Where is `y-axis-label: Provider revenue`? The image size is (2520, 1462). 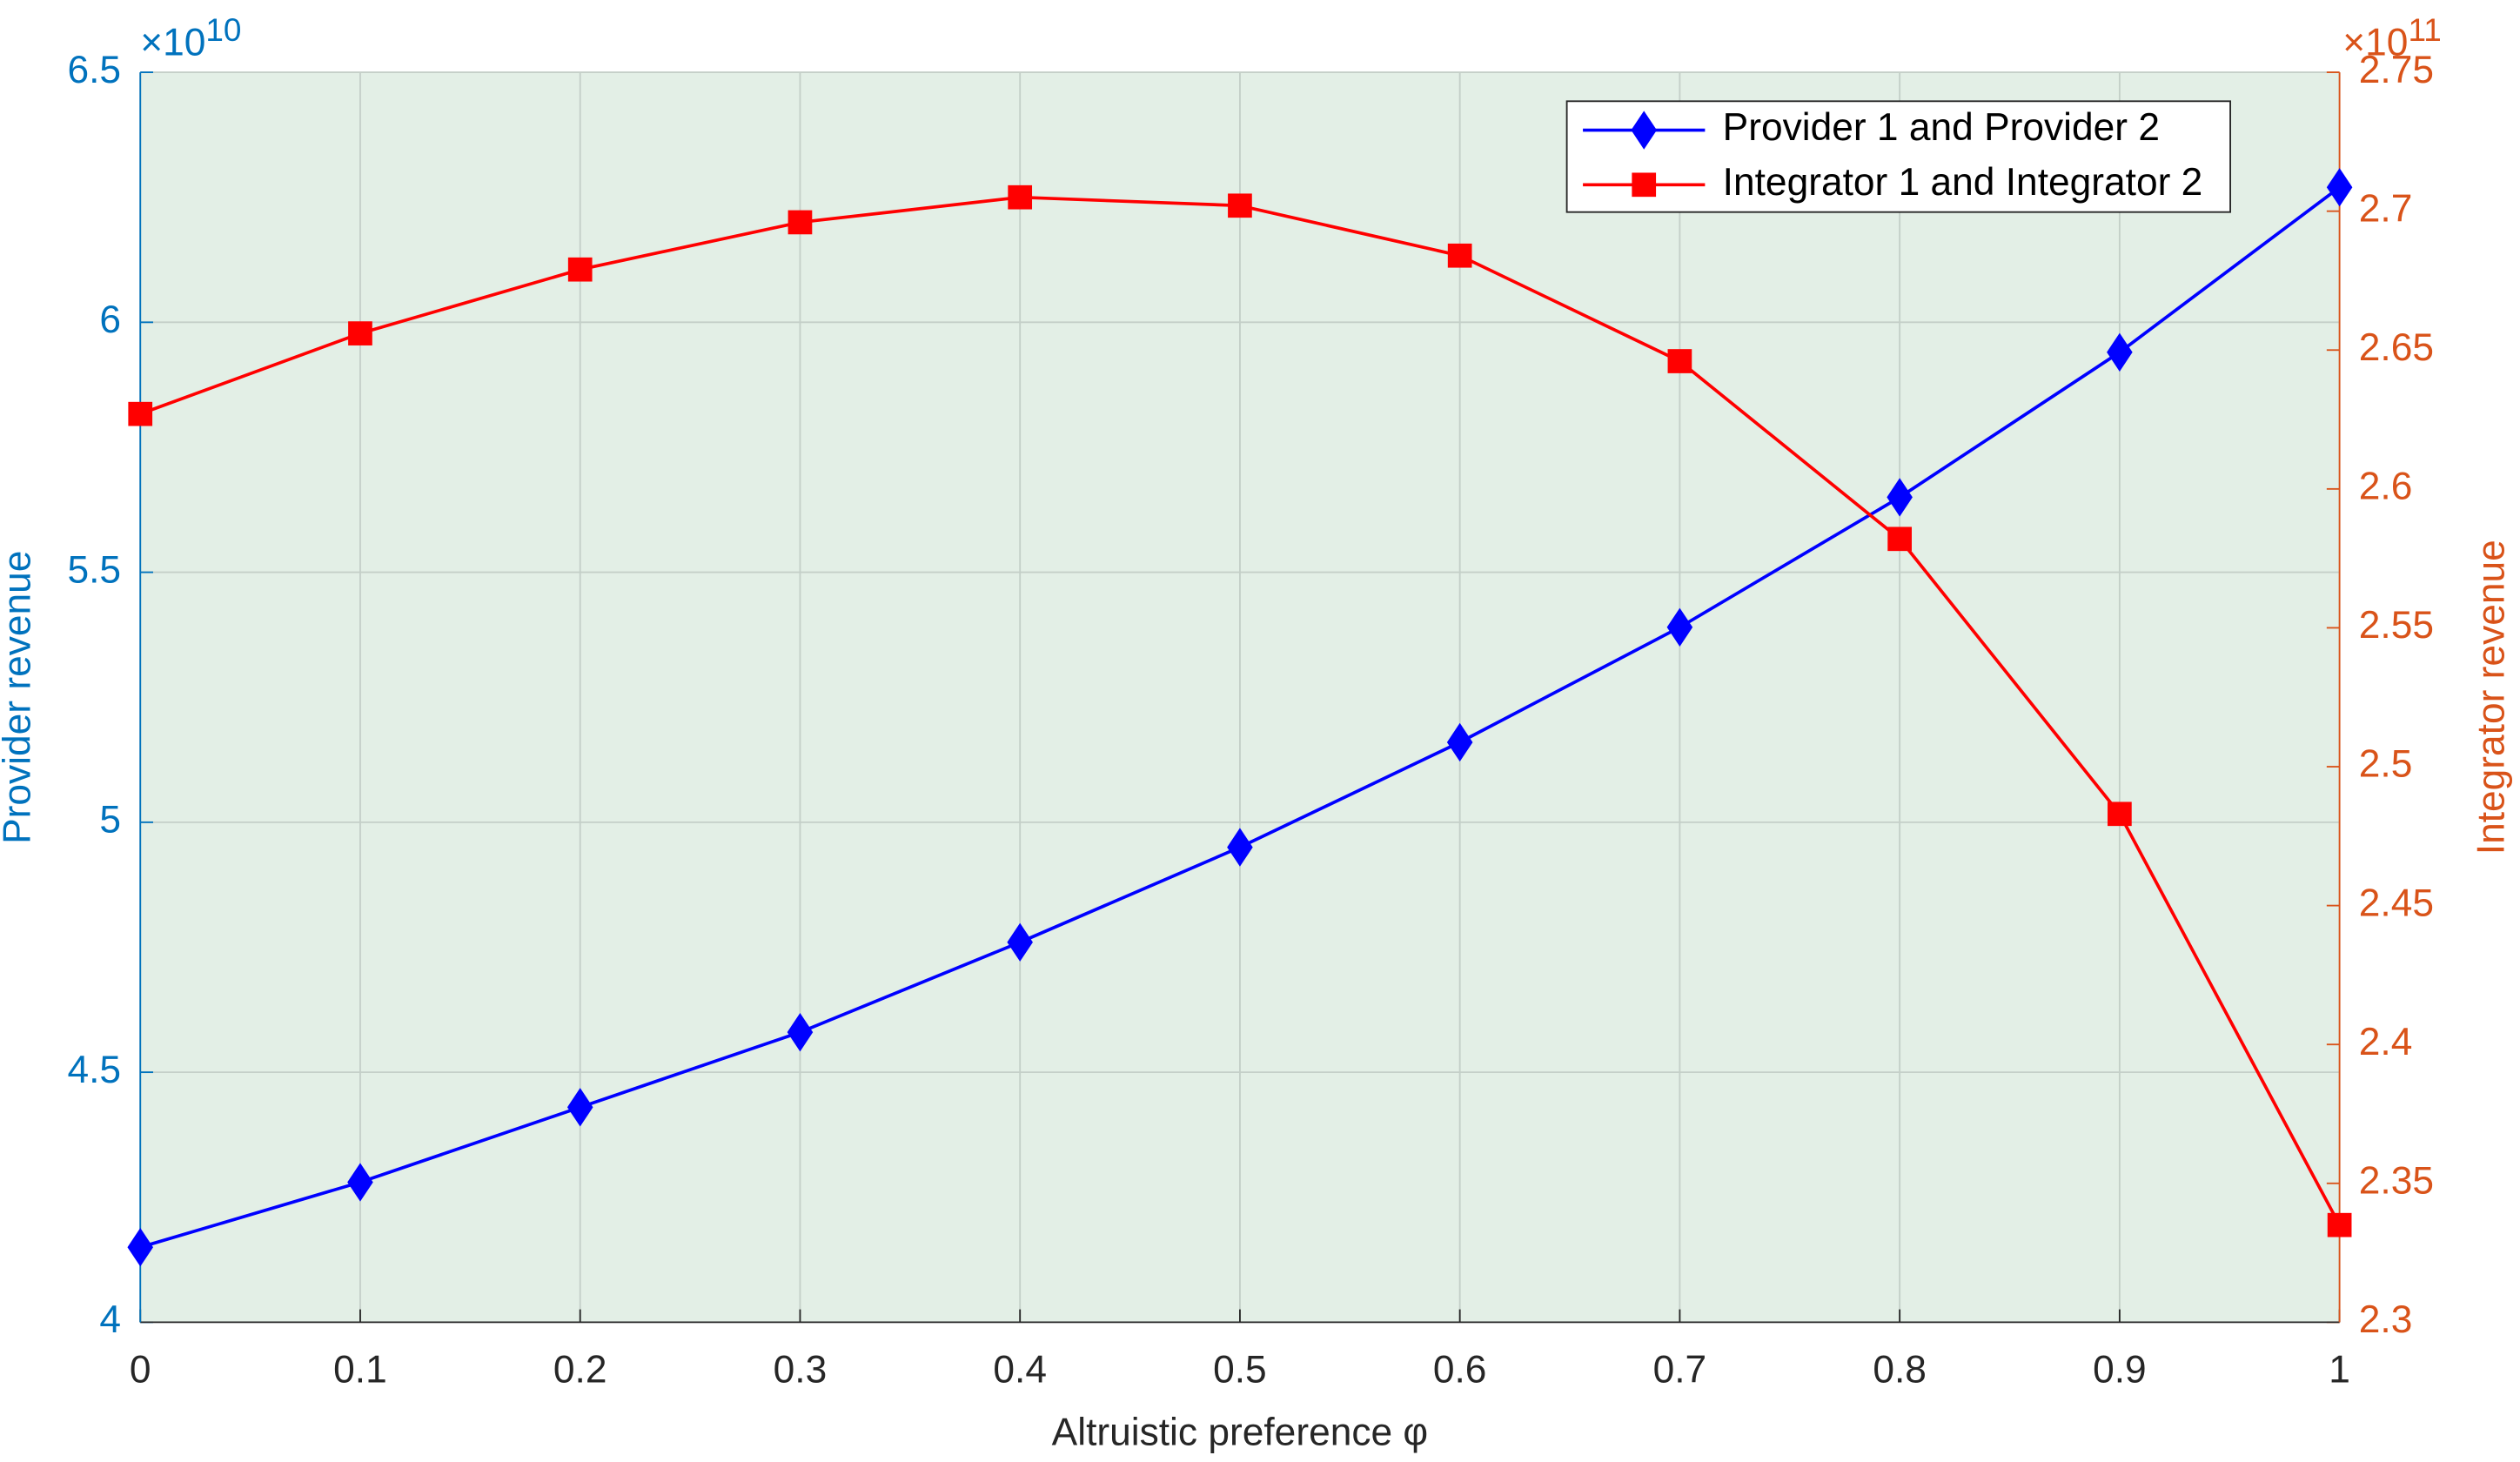 y-axis-label: Provider revenue is located at coordinates (19, 698).